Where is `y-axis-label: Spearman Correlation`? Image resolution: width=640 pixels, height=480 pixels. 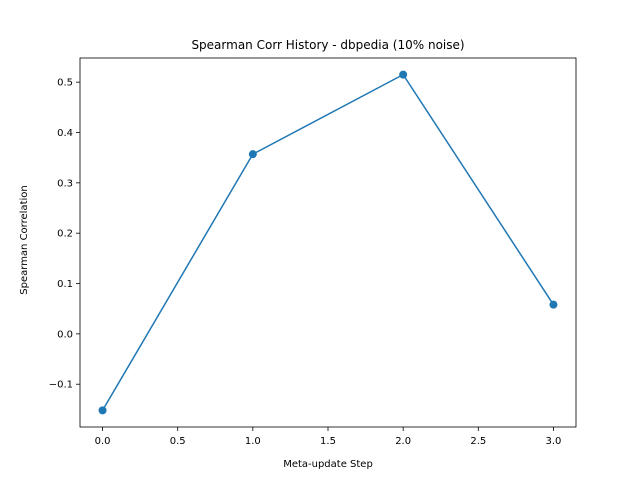
y-axis-label: Spearman Correlation is located at coordinates (24, 239).